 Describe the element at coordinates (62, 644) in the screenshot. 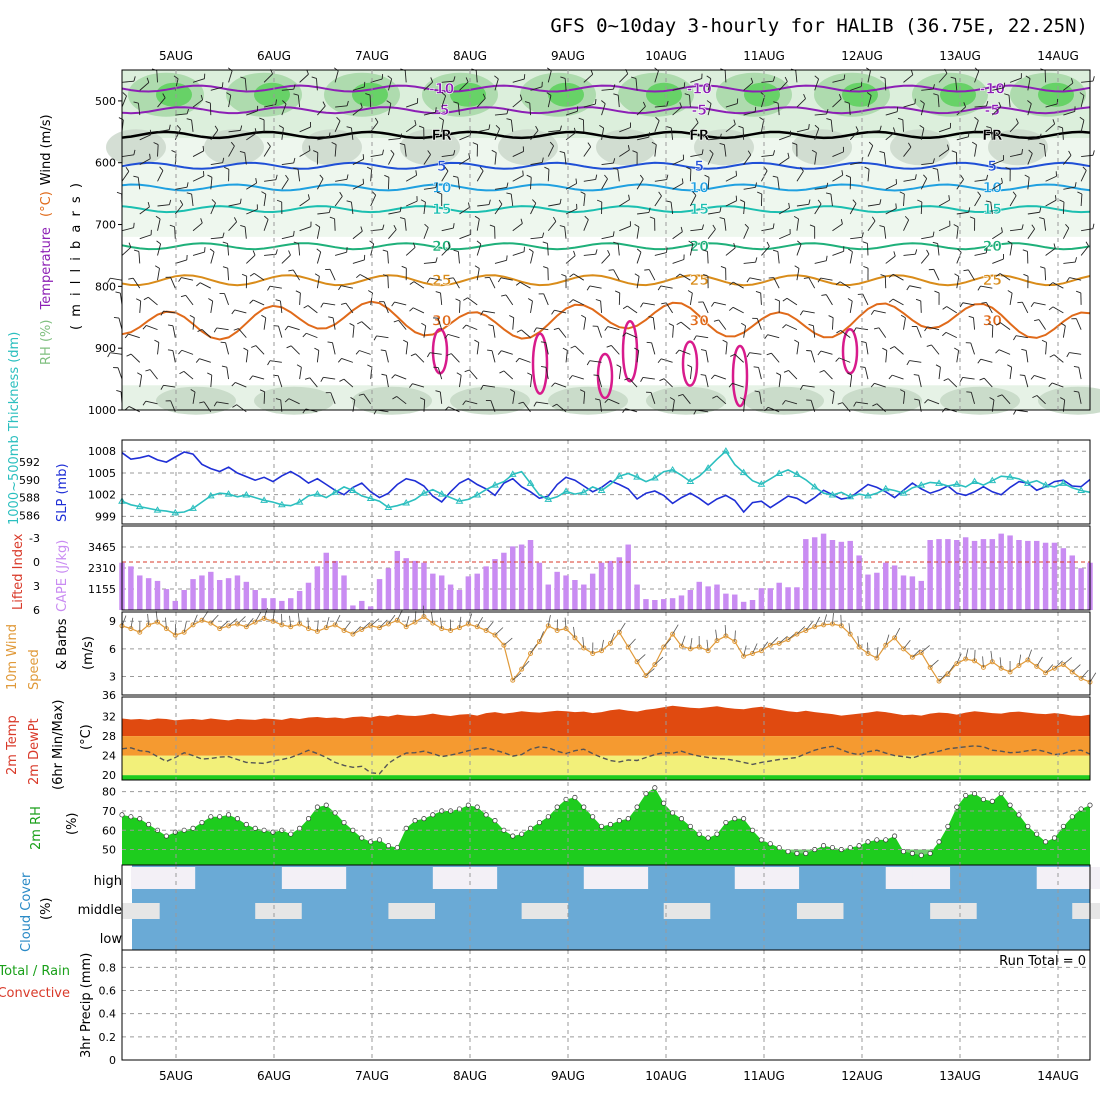

I see `wind-ylabel-3: & Barbs` at that location.